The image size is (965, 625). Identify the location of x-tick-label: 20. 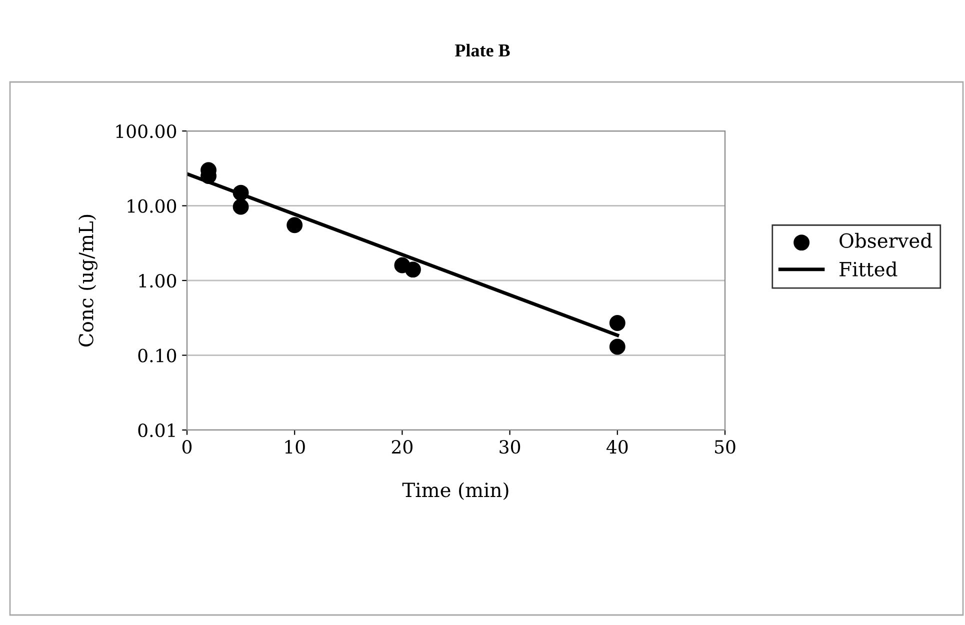
(402, 447).